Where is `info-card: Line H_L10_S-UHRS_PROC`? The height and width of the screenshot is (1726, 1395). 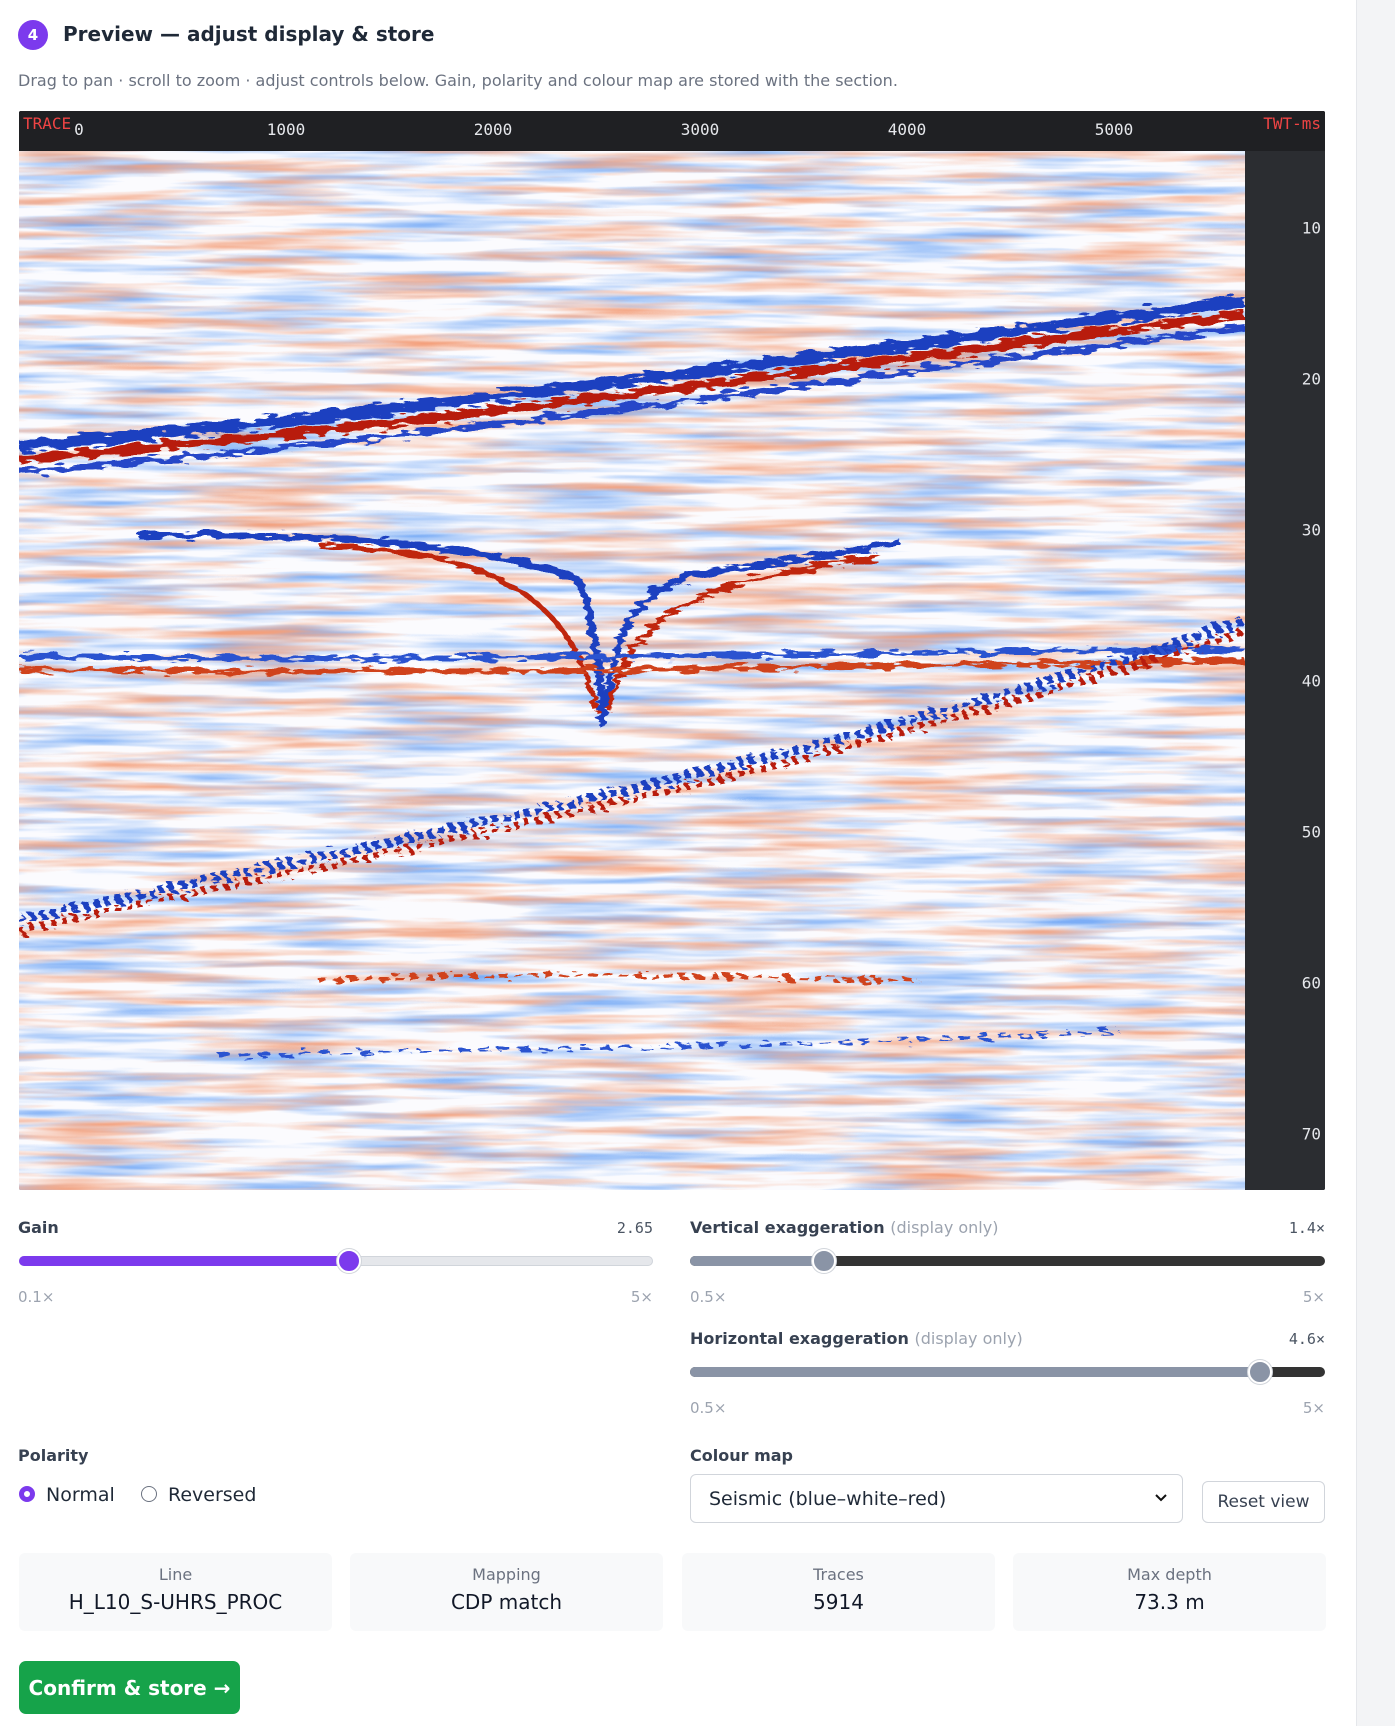
info-card: Line H_L10_S-UHRS_PROC is located at coordinates (175, 1592).